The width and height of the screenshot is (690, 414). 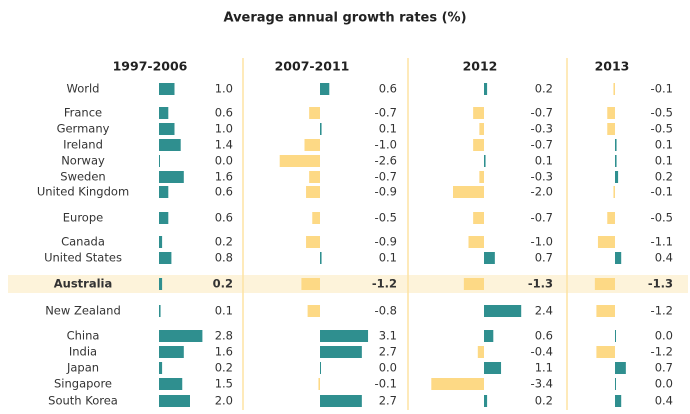 I want to click on panel-header: 2012, so click(x=480, y=66).